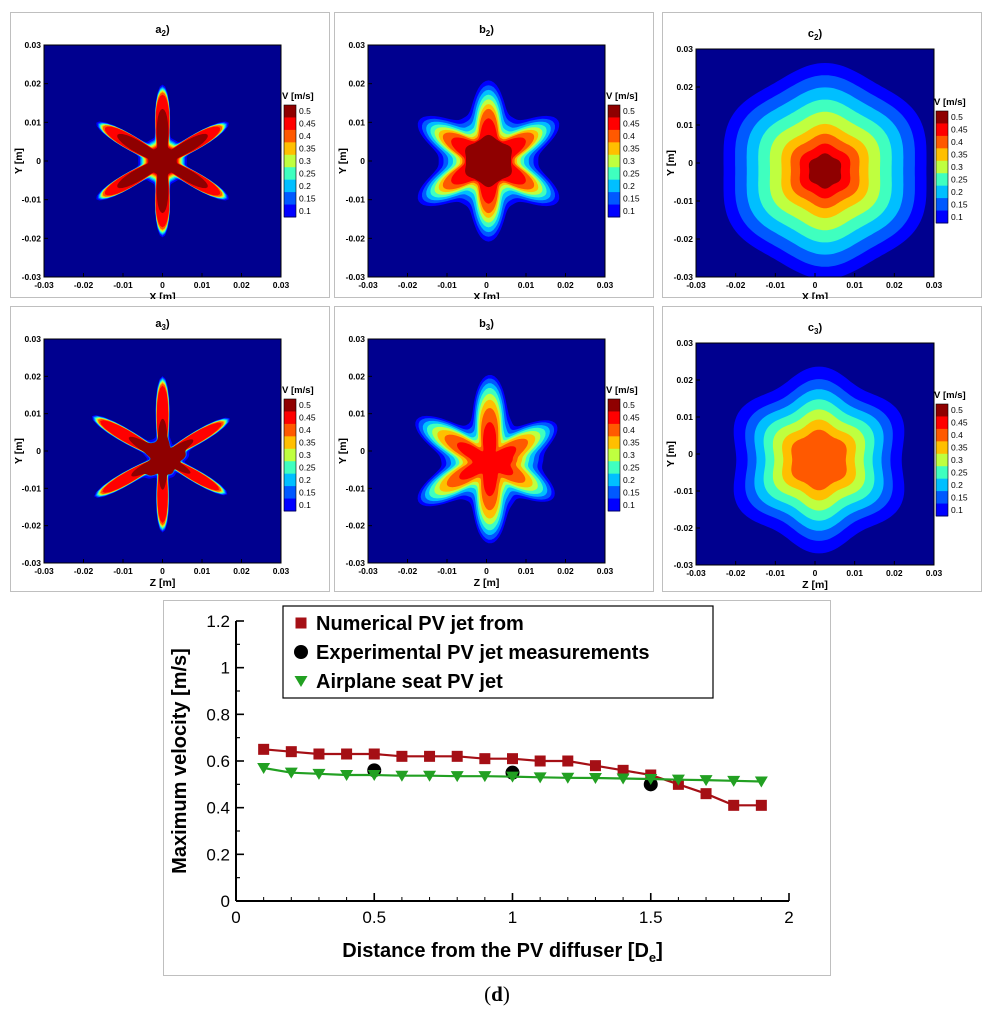 The width and height of the screenshot is (994, 1016). Describe the element at coordinates (362, 161) in the screenshot. I see `y-tick-label: 0` at that location.